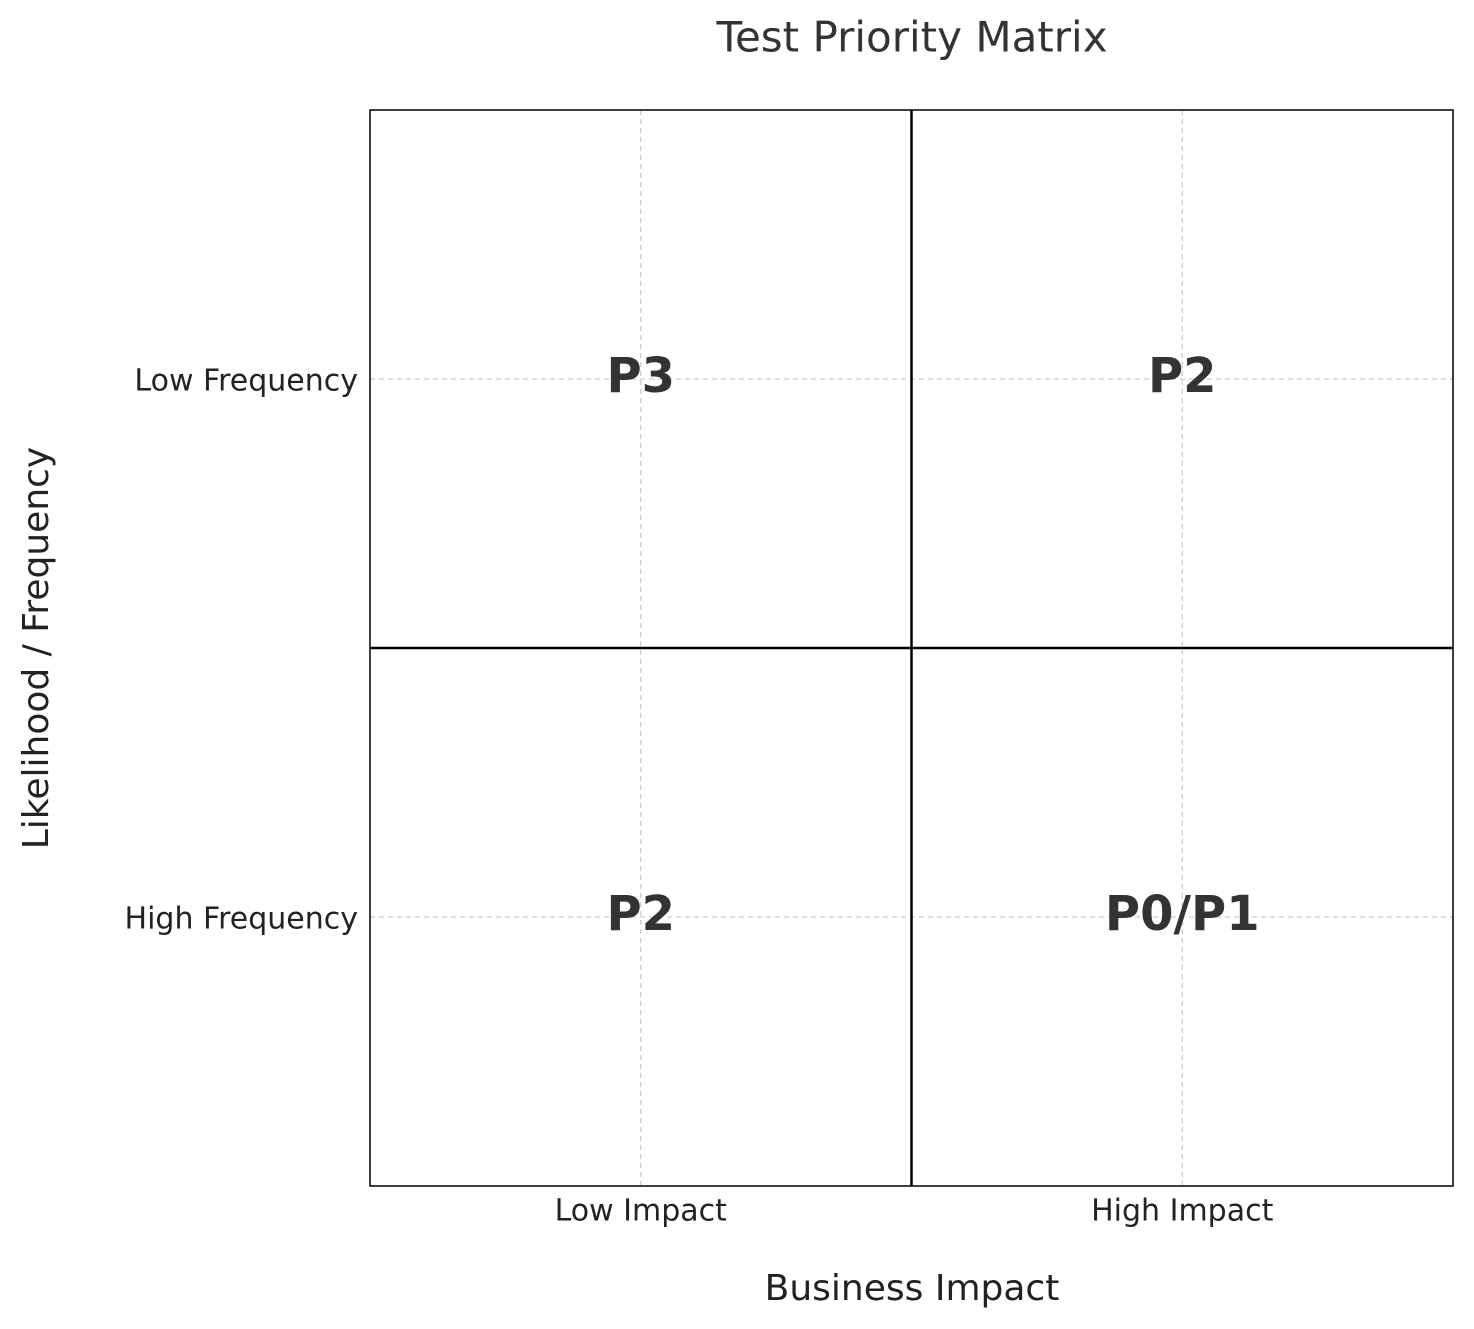  I want to click on y-axis-label: Likelihood / Frequency, so click(36, 648).